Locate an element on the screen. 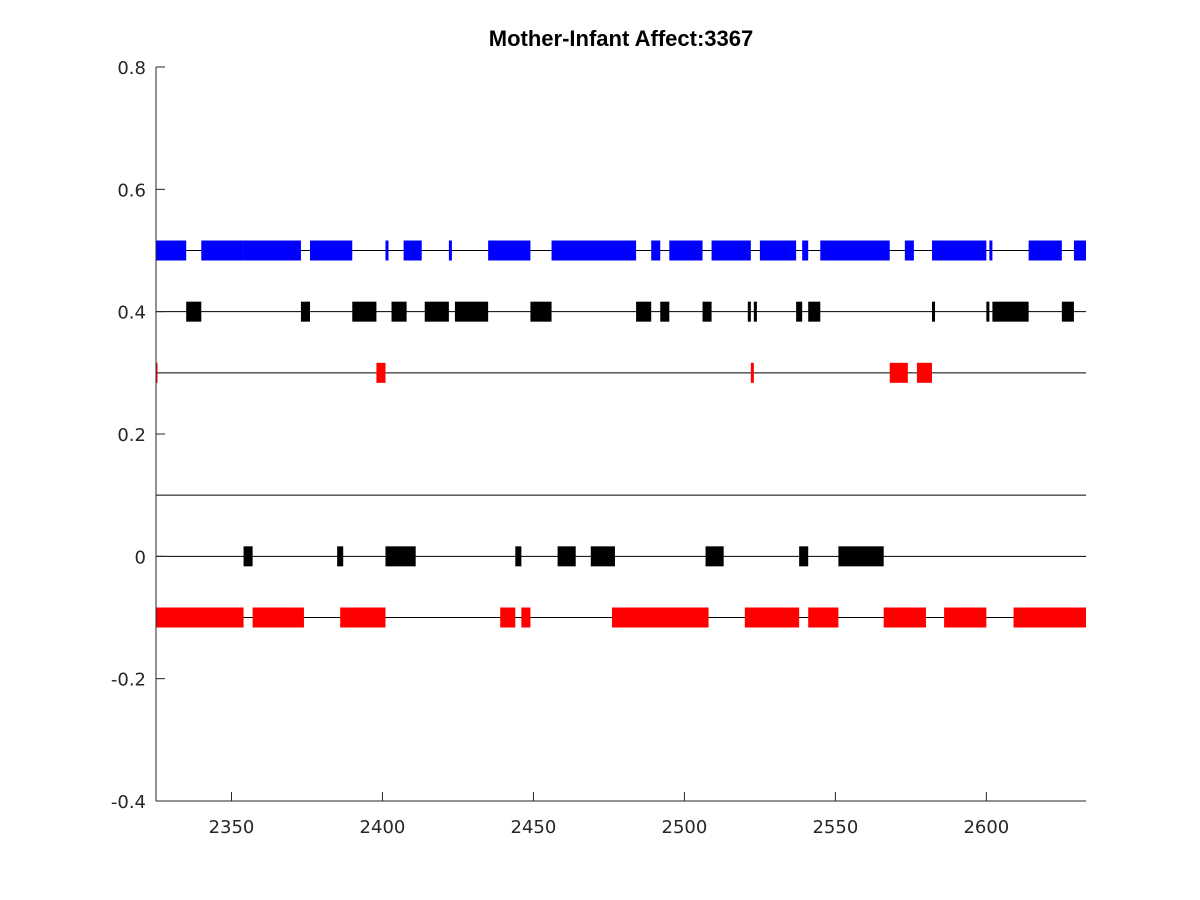 Image resolution: width=1200 pixels, height=900 pixels. y-tick-label: 0.4 is located at coordinates (131, 313).